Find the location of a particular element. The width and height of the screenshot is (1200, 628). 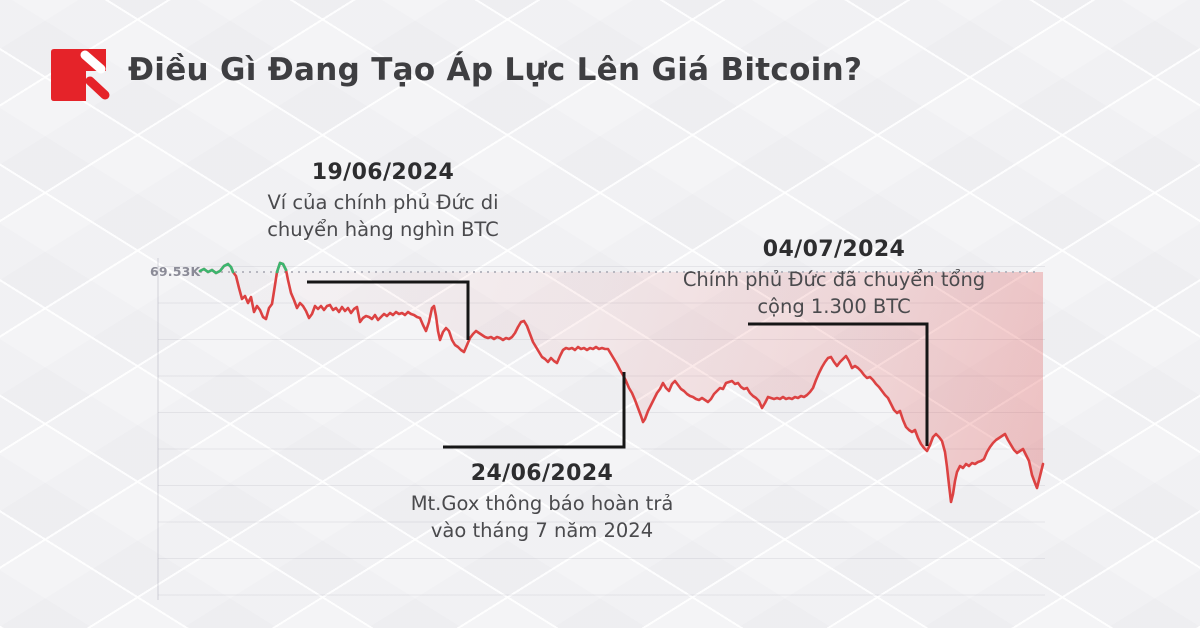

logo-red-dash is located at coordinates (97, 88).